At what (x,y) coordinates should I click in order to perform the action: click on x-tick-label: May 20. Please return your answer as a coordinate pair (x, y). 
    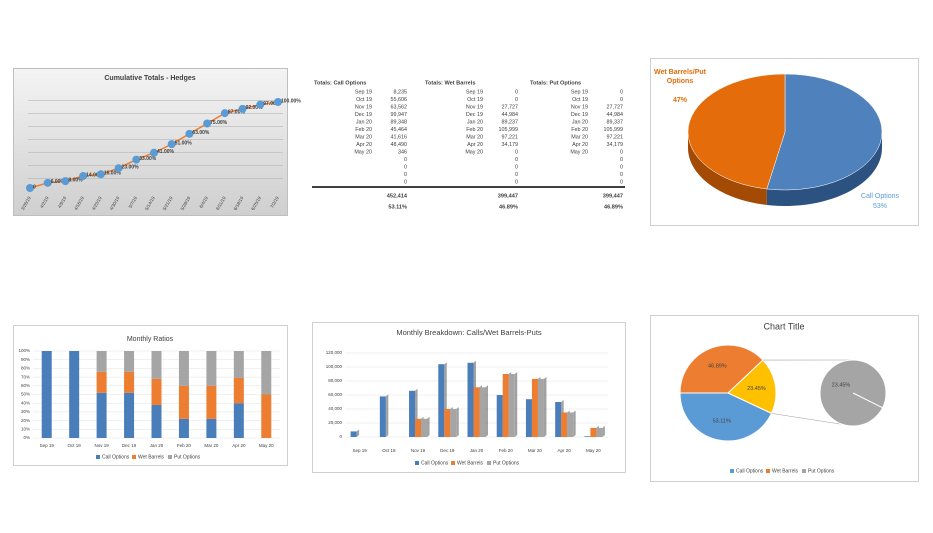
    Looking at the image, I should click on (593, 450).